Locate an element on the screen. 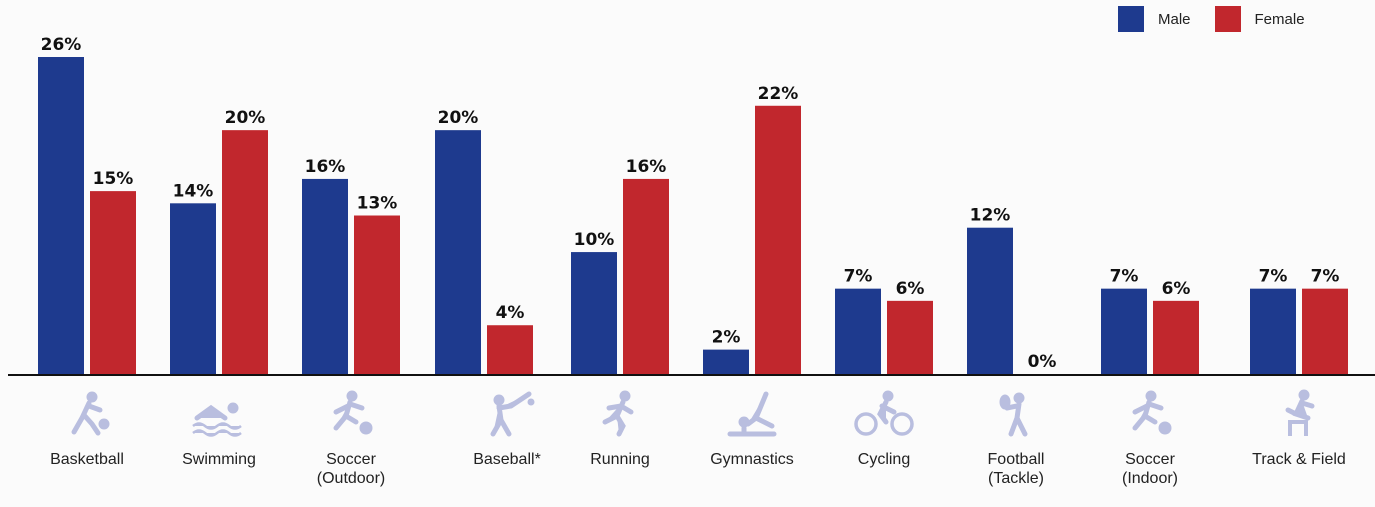 The width and height of the screenshot is (1375, 507). data-label-female-4: 16% is located at coordinates (646, 167).